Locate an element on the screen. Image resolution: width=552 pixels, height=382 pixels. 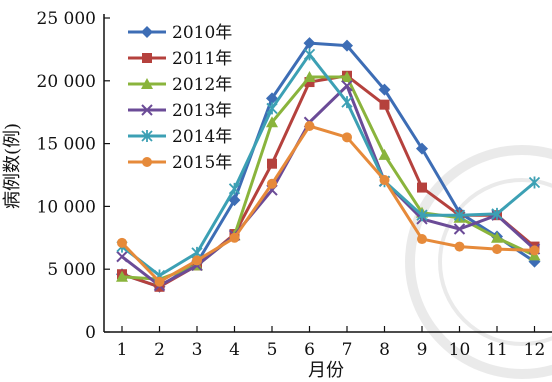
x-tick-label: 8 is located at coordinates (384, 350).